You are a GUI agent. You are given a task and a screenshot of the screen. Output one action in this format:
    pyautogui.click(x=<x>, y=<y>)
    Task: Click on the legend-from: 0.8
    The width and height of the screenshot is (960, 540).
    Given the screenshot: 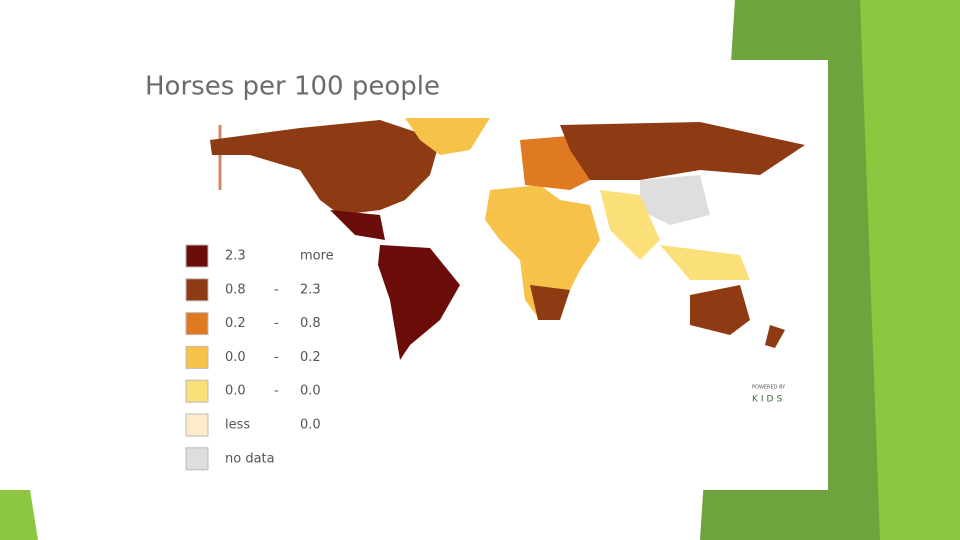 What is the action you would take?
    pyautogui.click(x=235, y=289)
    